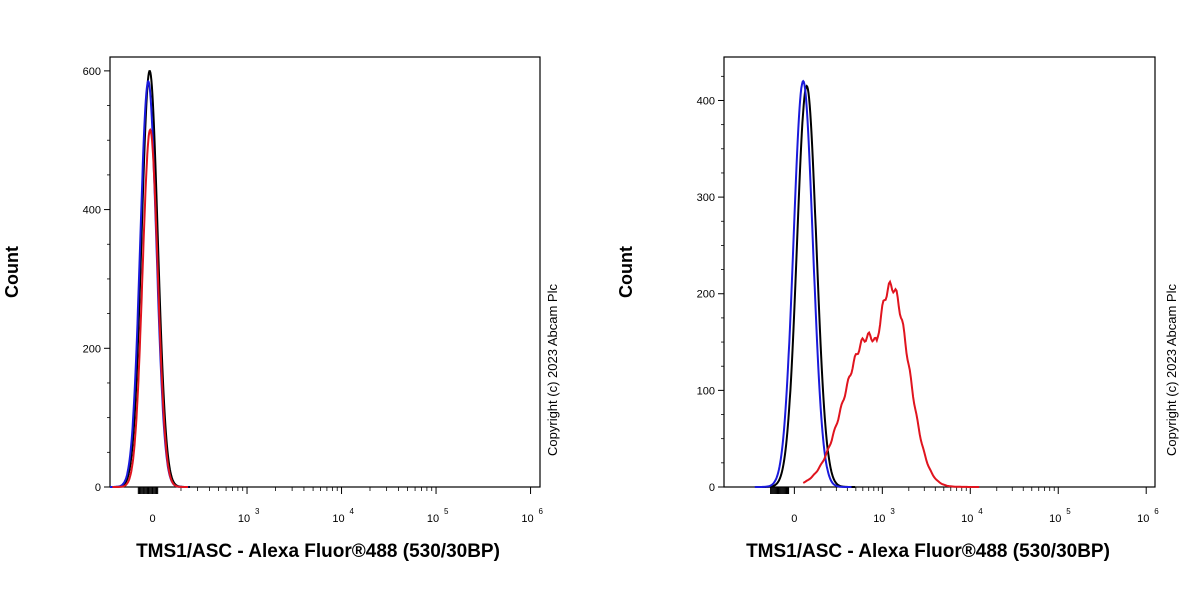 The height and width of the screenshot is (600, 1200). I want to click on y-tick-label: 600, so click(92, 72).